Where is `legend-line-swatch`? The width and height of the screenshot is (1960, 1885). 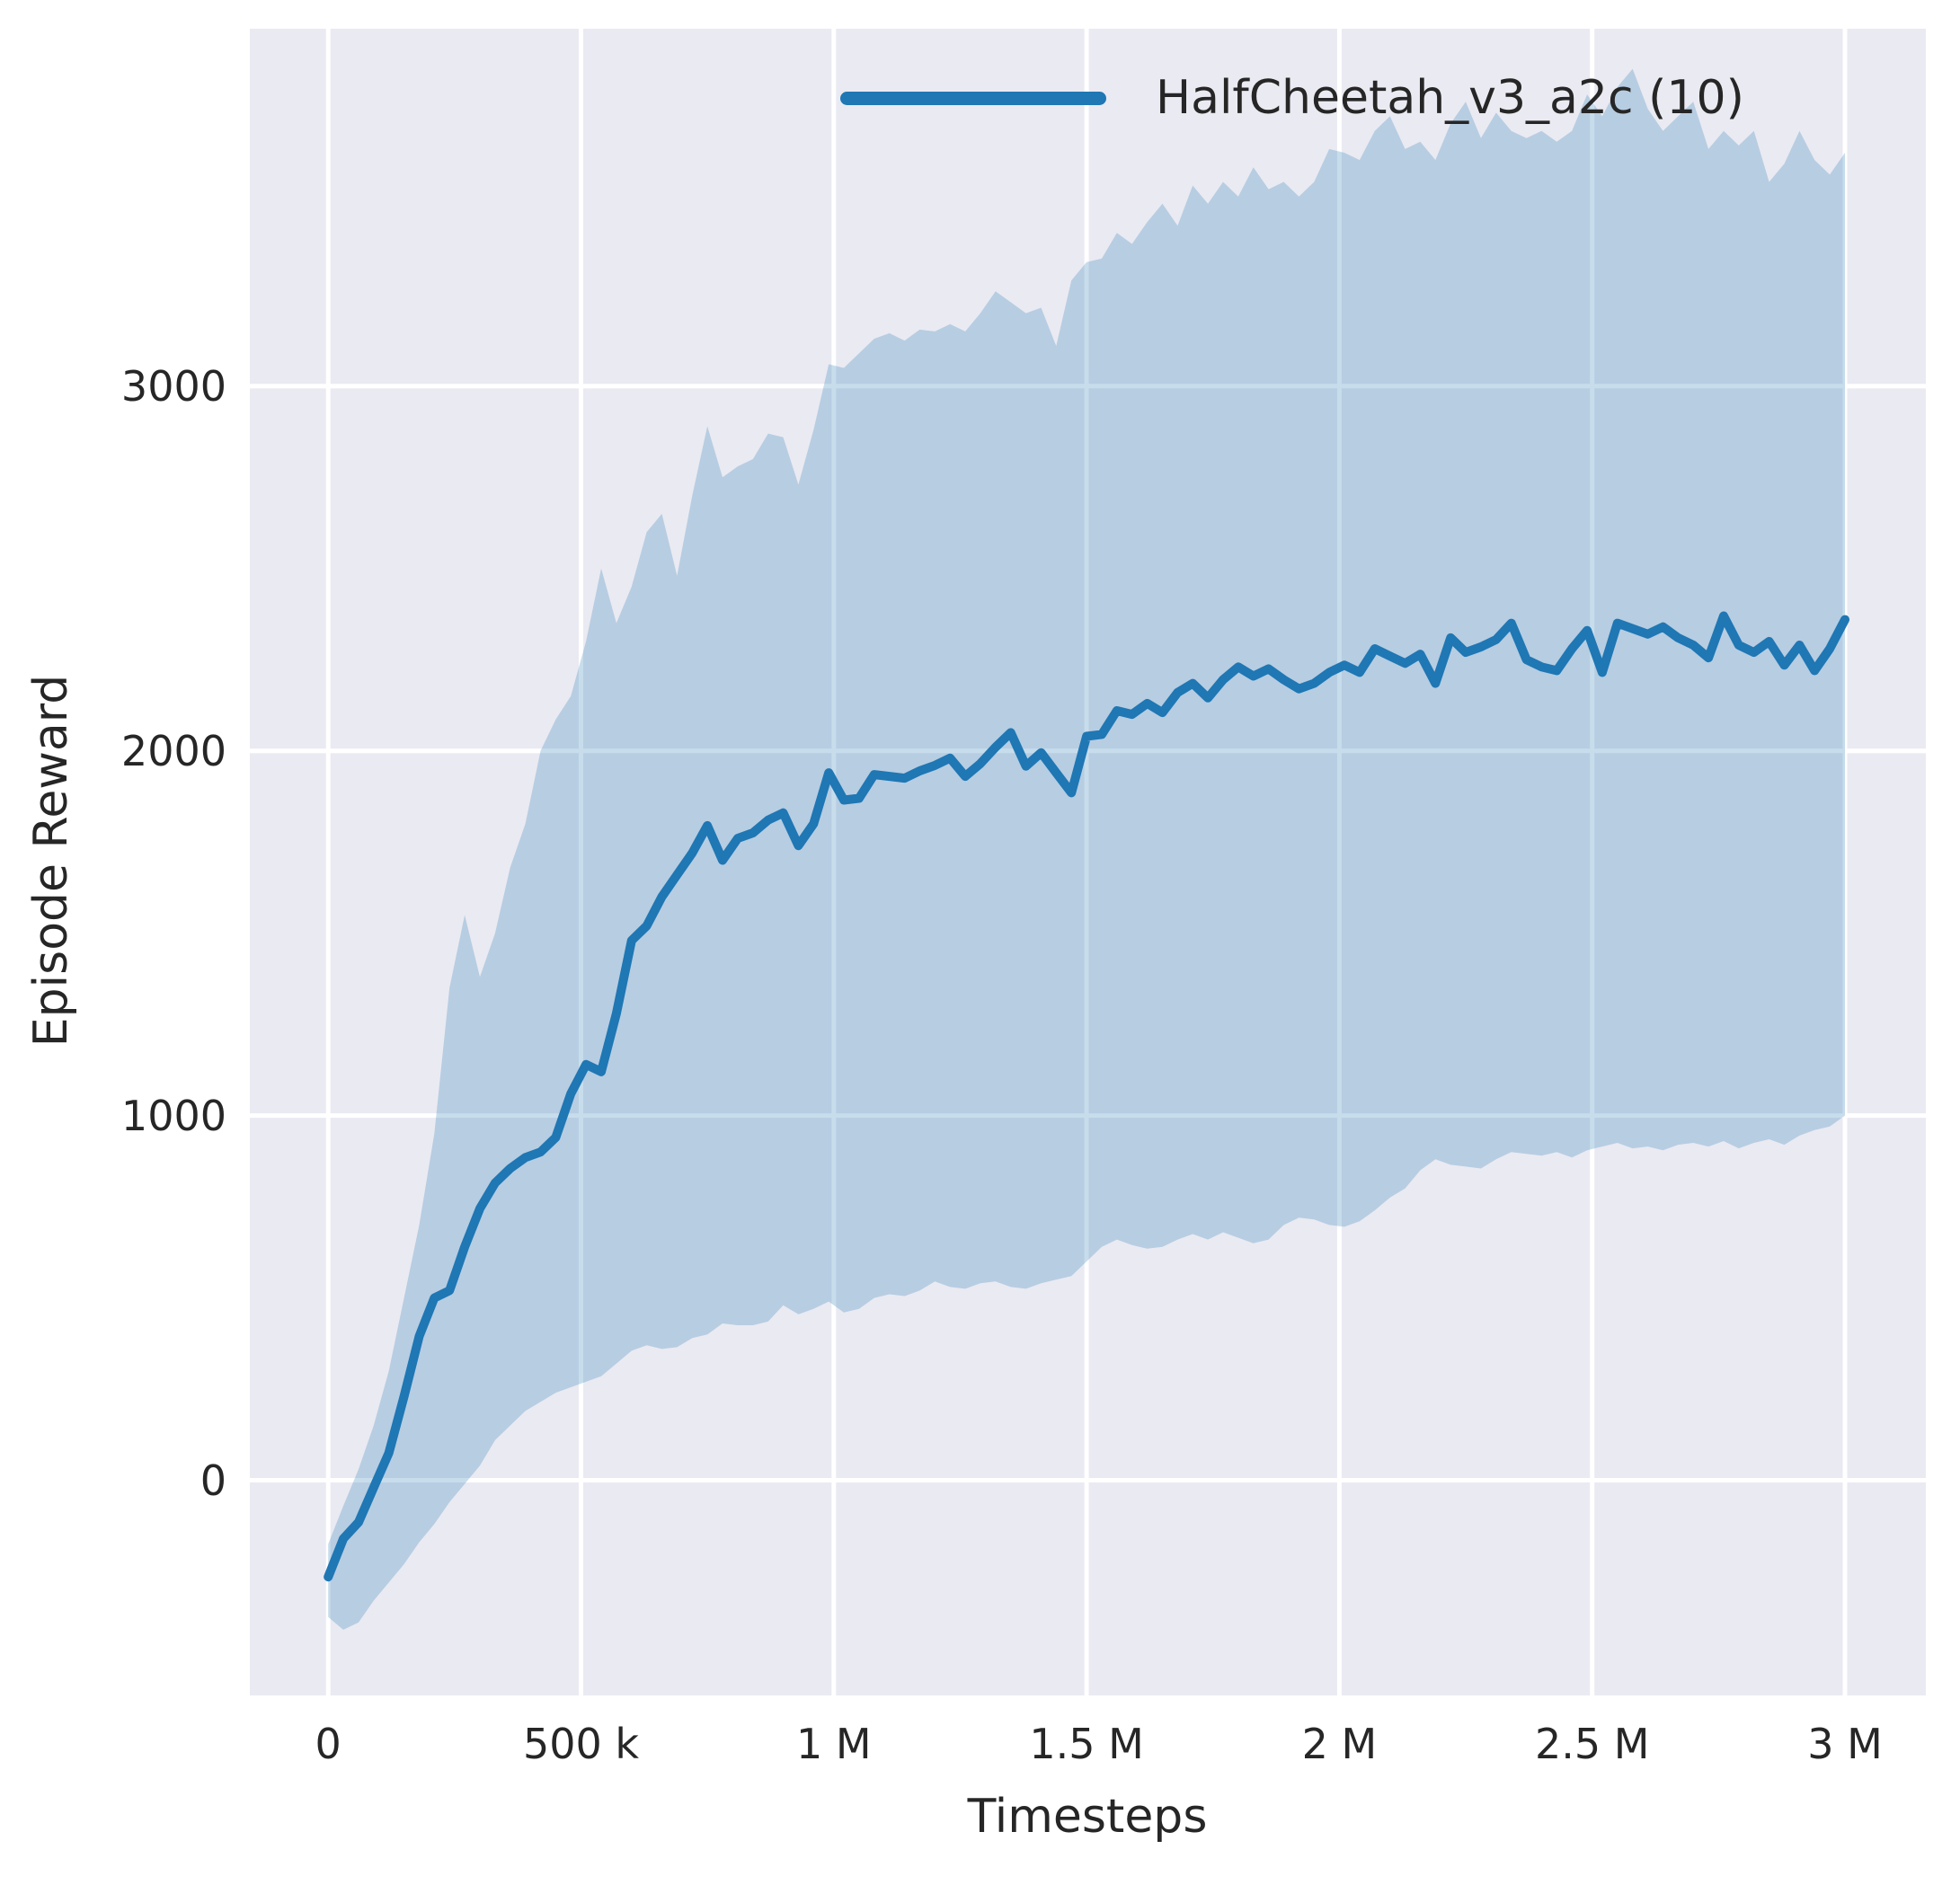
legend-line-swatch is located at coordinates (973, 98).